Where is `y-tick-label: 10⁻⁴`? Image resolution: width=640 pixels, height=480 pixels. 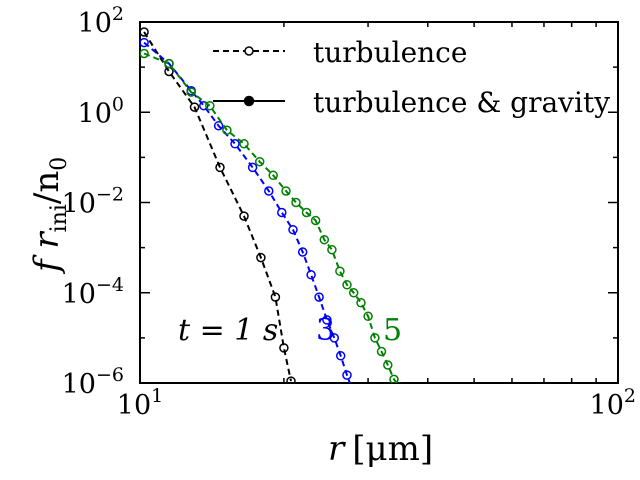
y-tick-label: 10⁻⁴ is located at coordinates (93, 292).